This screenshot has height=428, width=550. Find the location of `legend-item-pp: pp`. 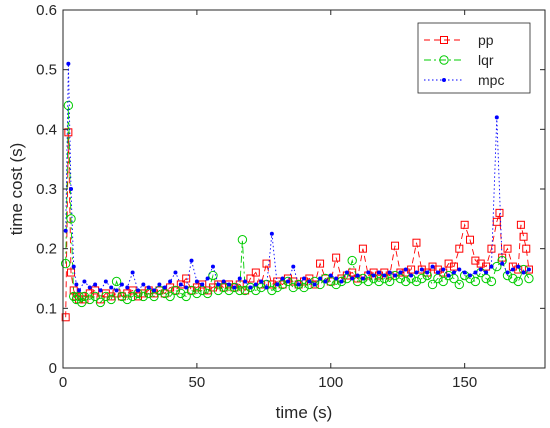

legend-item-pp: pp is located at coordinates (459, 40).